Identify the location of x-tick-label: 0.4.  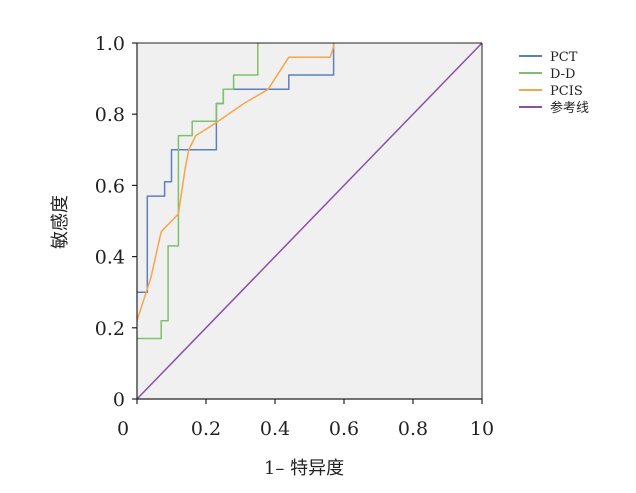
(275, 429).